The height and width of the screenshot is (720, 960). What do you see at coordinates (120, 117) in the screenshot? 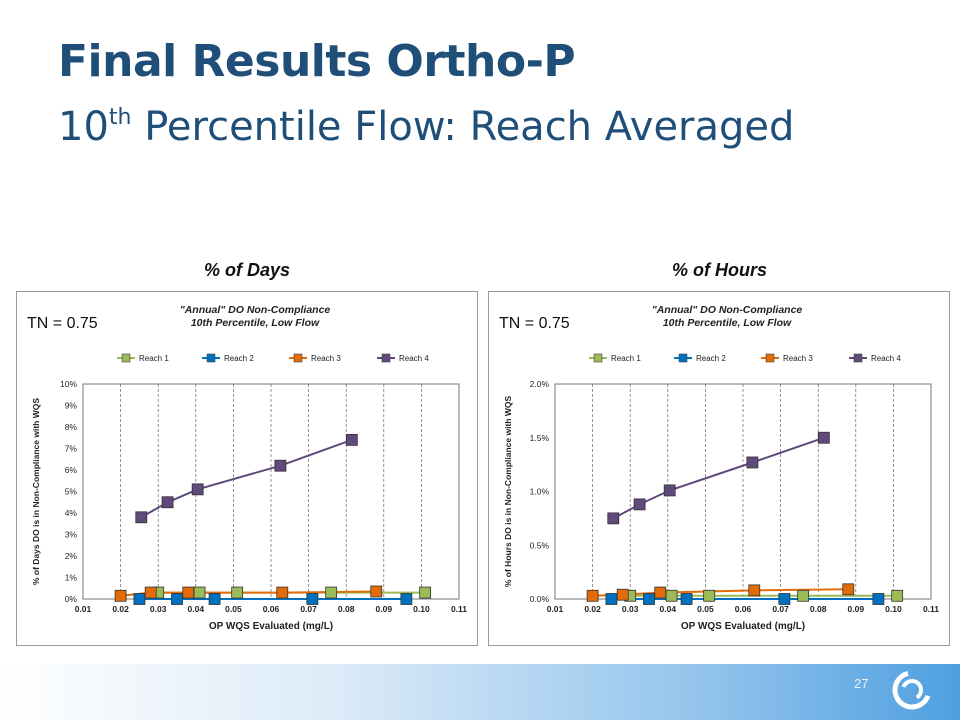
I see `subtitle-ordinal-suffix: th` at bounding box center [120, 117].